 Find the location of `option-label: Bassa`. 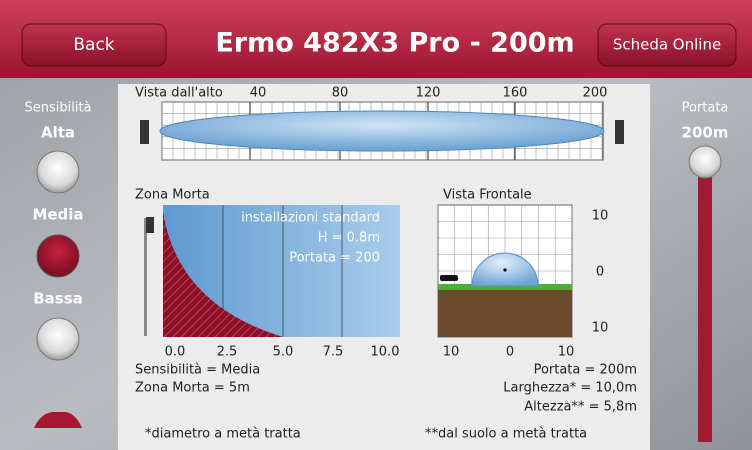

option-label: Bassa is located at coordinates (58, 299).